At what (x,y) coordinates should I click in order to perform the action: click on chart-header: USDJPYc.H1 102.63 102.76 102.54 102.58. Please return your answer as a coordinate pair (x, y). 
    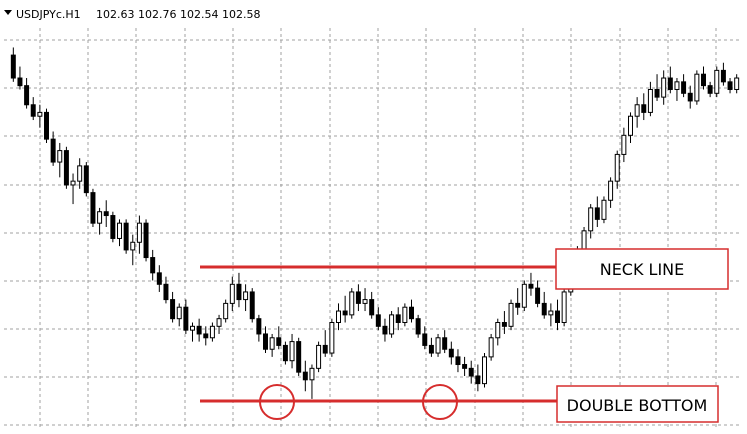
    Looking at the image, I should click on (132, 14).